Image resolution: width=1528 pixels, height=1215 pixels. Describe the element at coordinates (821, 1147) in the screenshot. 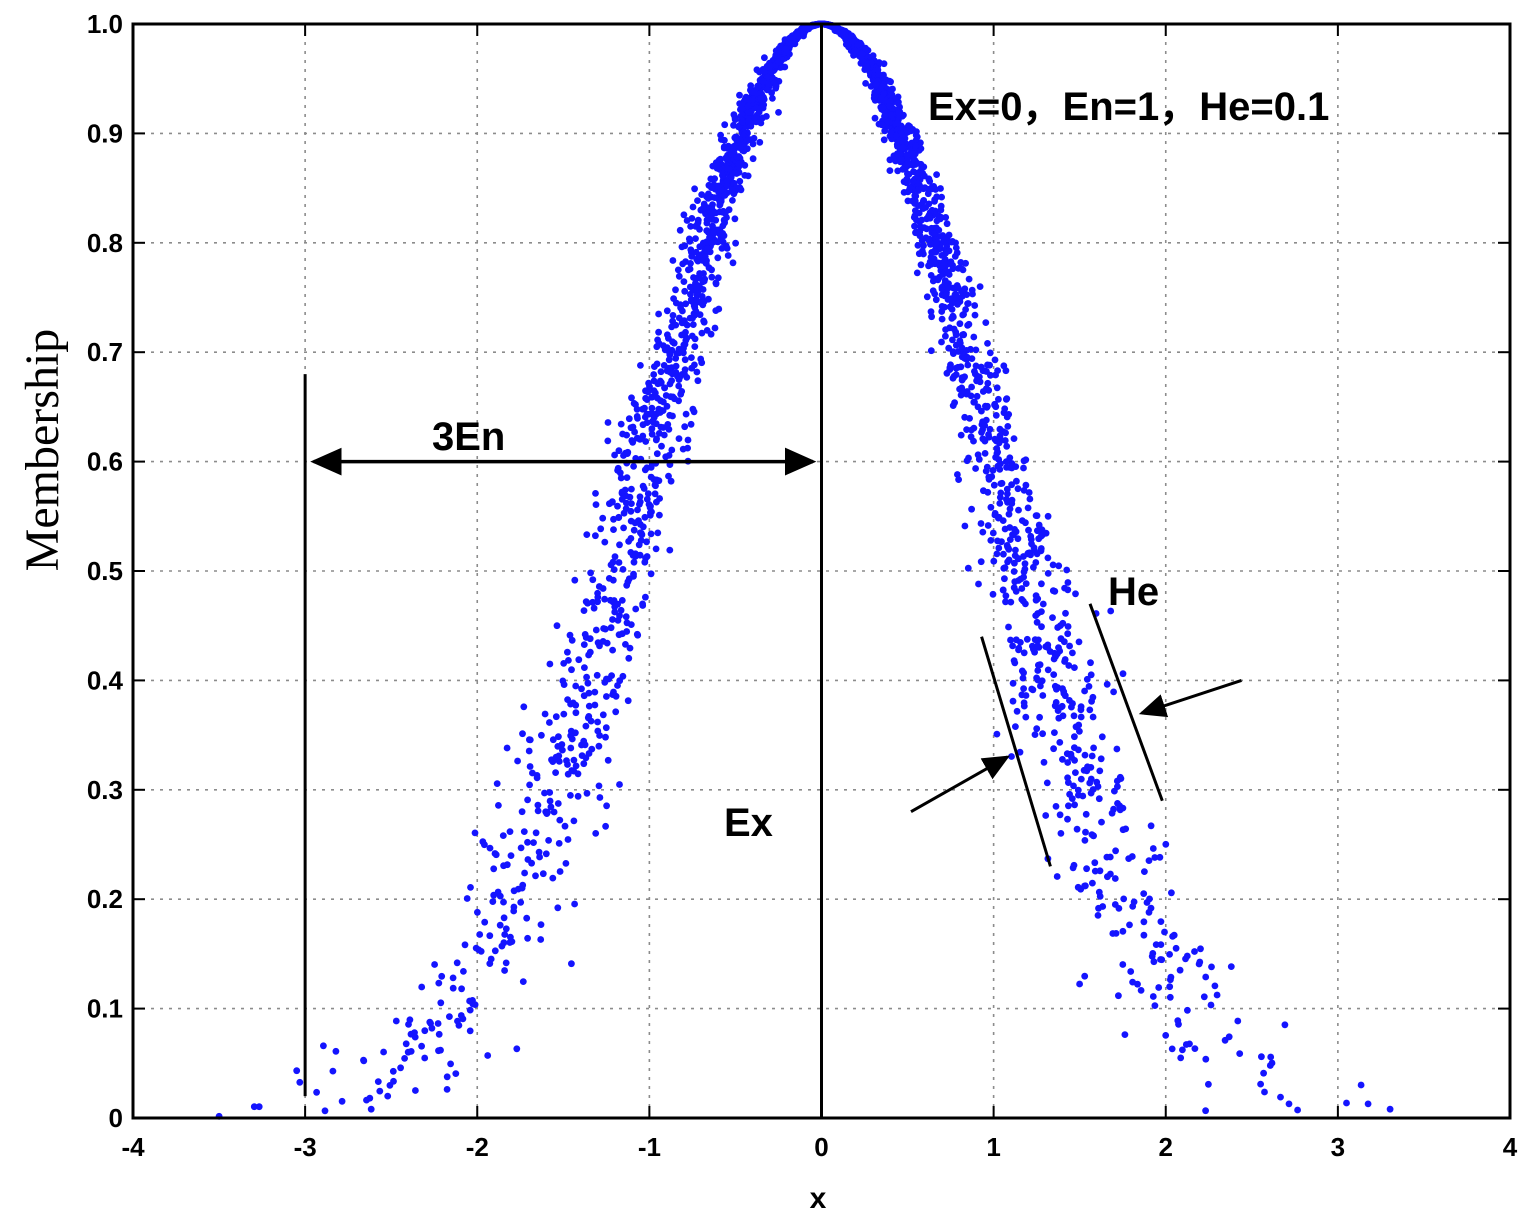

I see `x-tick-label: 0` at that location.